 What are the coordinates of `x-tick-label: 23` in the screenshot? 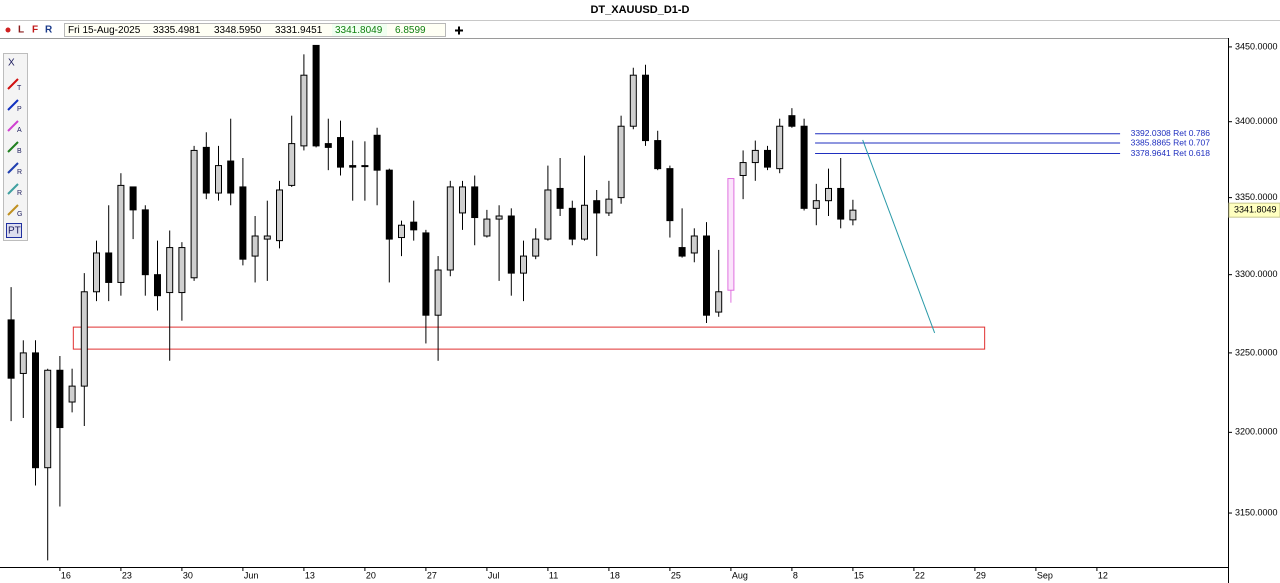 It's located at (127, 575).